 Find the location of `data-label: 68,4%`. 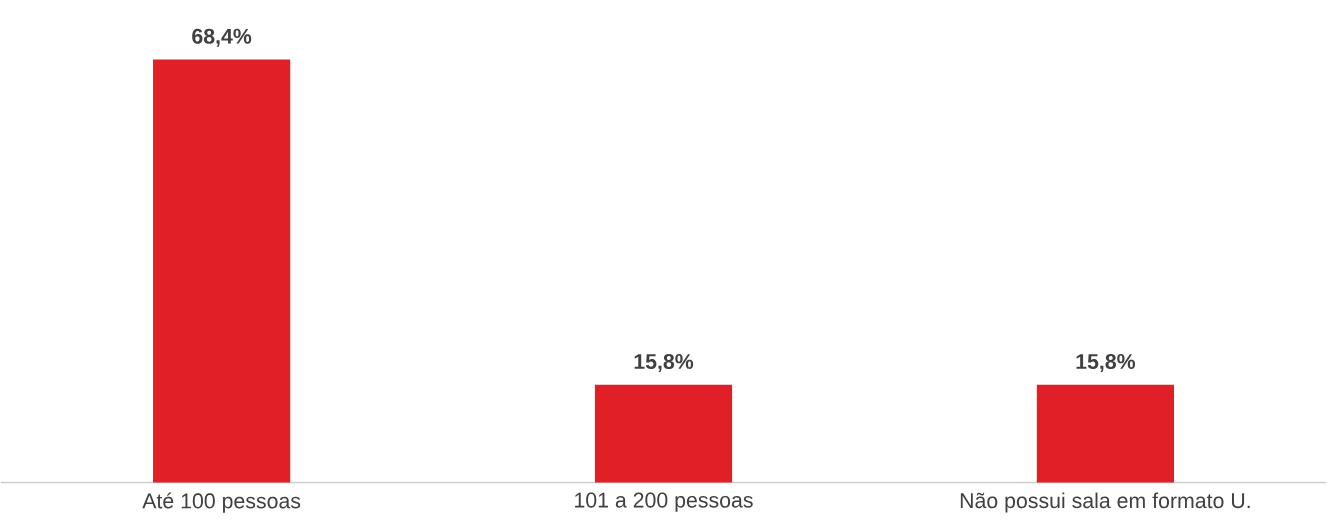

data-label: 68,4% is located at coordinates (222, 37).